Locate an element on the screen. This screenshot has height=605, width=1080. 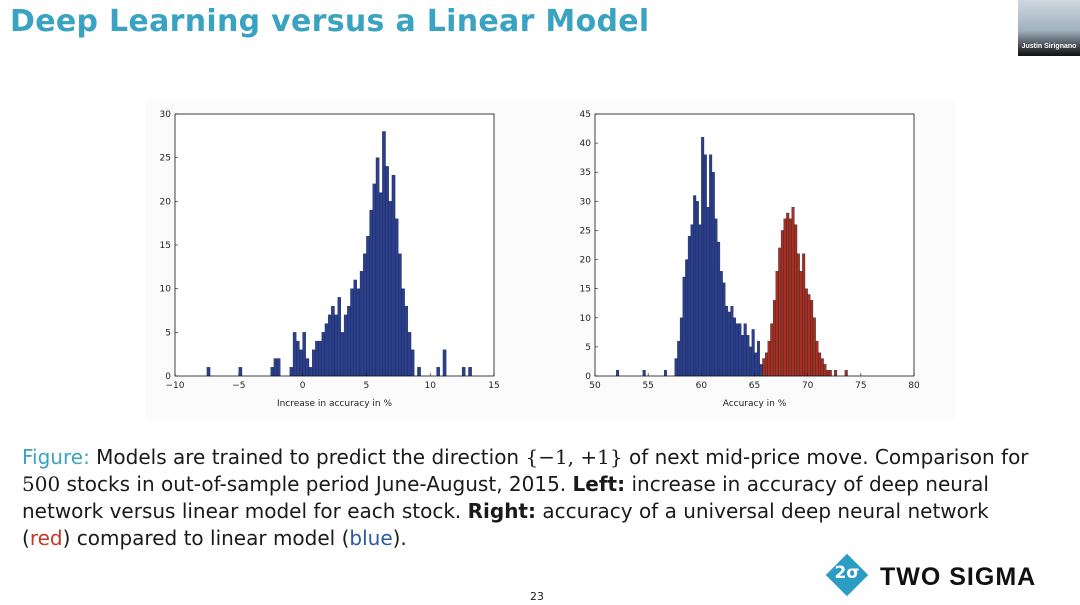
x-tick-label: 5 is located at coordinates (367, 386).